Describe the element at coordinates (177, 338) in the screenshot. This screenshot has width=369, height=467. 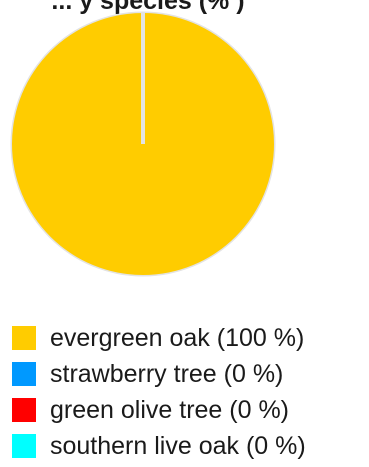
I see `legend-label: evergreen oak (100 %)` at that location.